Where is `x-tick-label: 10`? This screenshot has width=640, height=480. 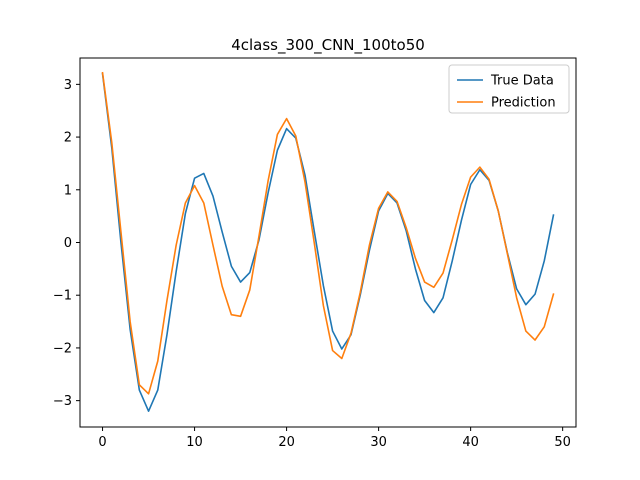 x-tick-label: 10 is located at coordinates (194, 442).